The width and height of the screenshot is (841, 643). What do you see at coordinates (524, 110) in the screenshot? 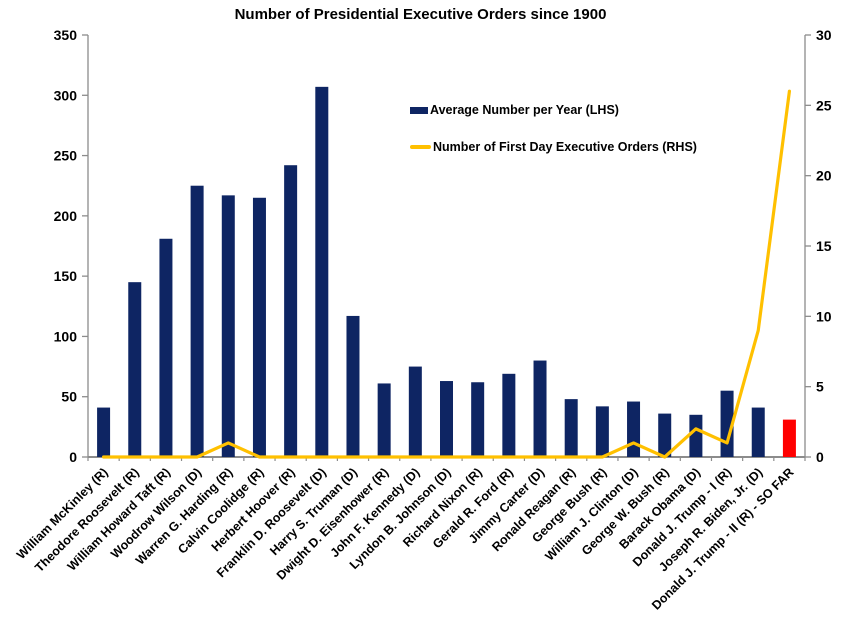
I see `legend-label-bars: Average Number per Year (LHS)` at bounding box center [524, 110].